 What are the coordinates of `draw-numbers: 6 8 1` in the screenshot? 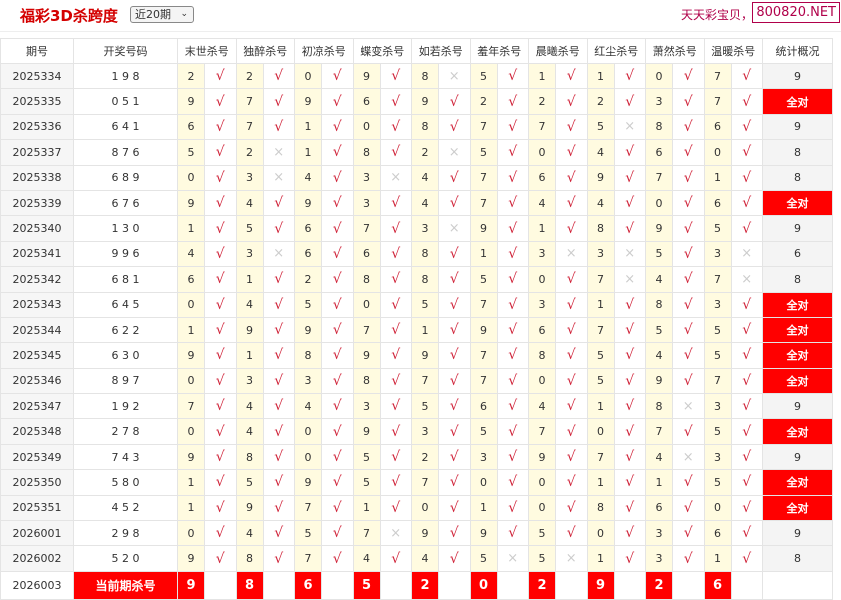 It's located at (125, 279).